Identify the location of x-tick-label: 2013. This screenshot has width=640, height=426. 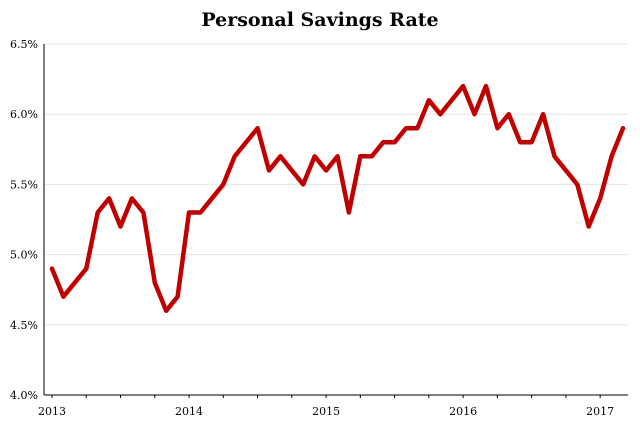
(52, 411).